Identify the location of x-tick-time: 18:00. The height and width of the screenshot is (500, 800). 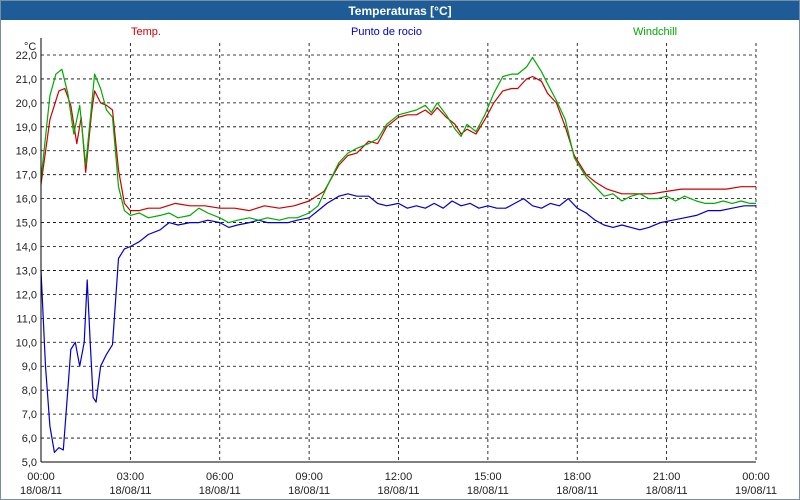
(577, 477).